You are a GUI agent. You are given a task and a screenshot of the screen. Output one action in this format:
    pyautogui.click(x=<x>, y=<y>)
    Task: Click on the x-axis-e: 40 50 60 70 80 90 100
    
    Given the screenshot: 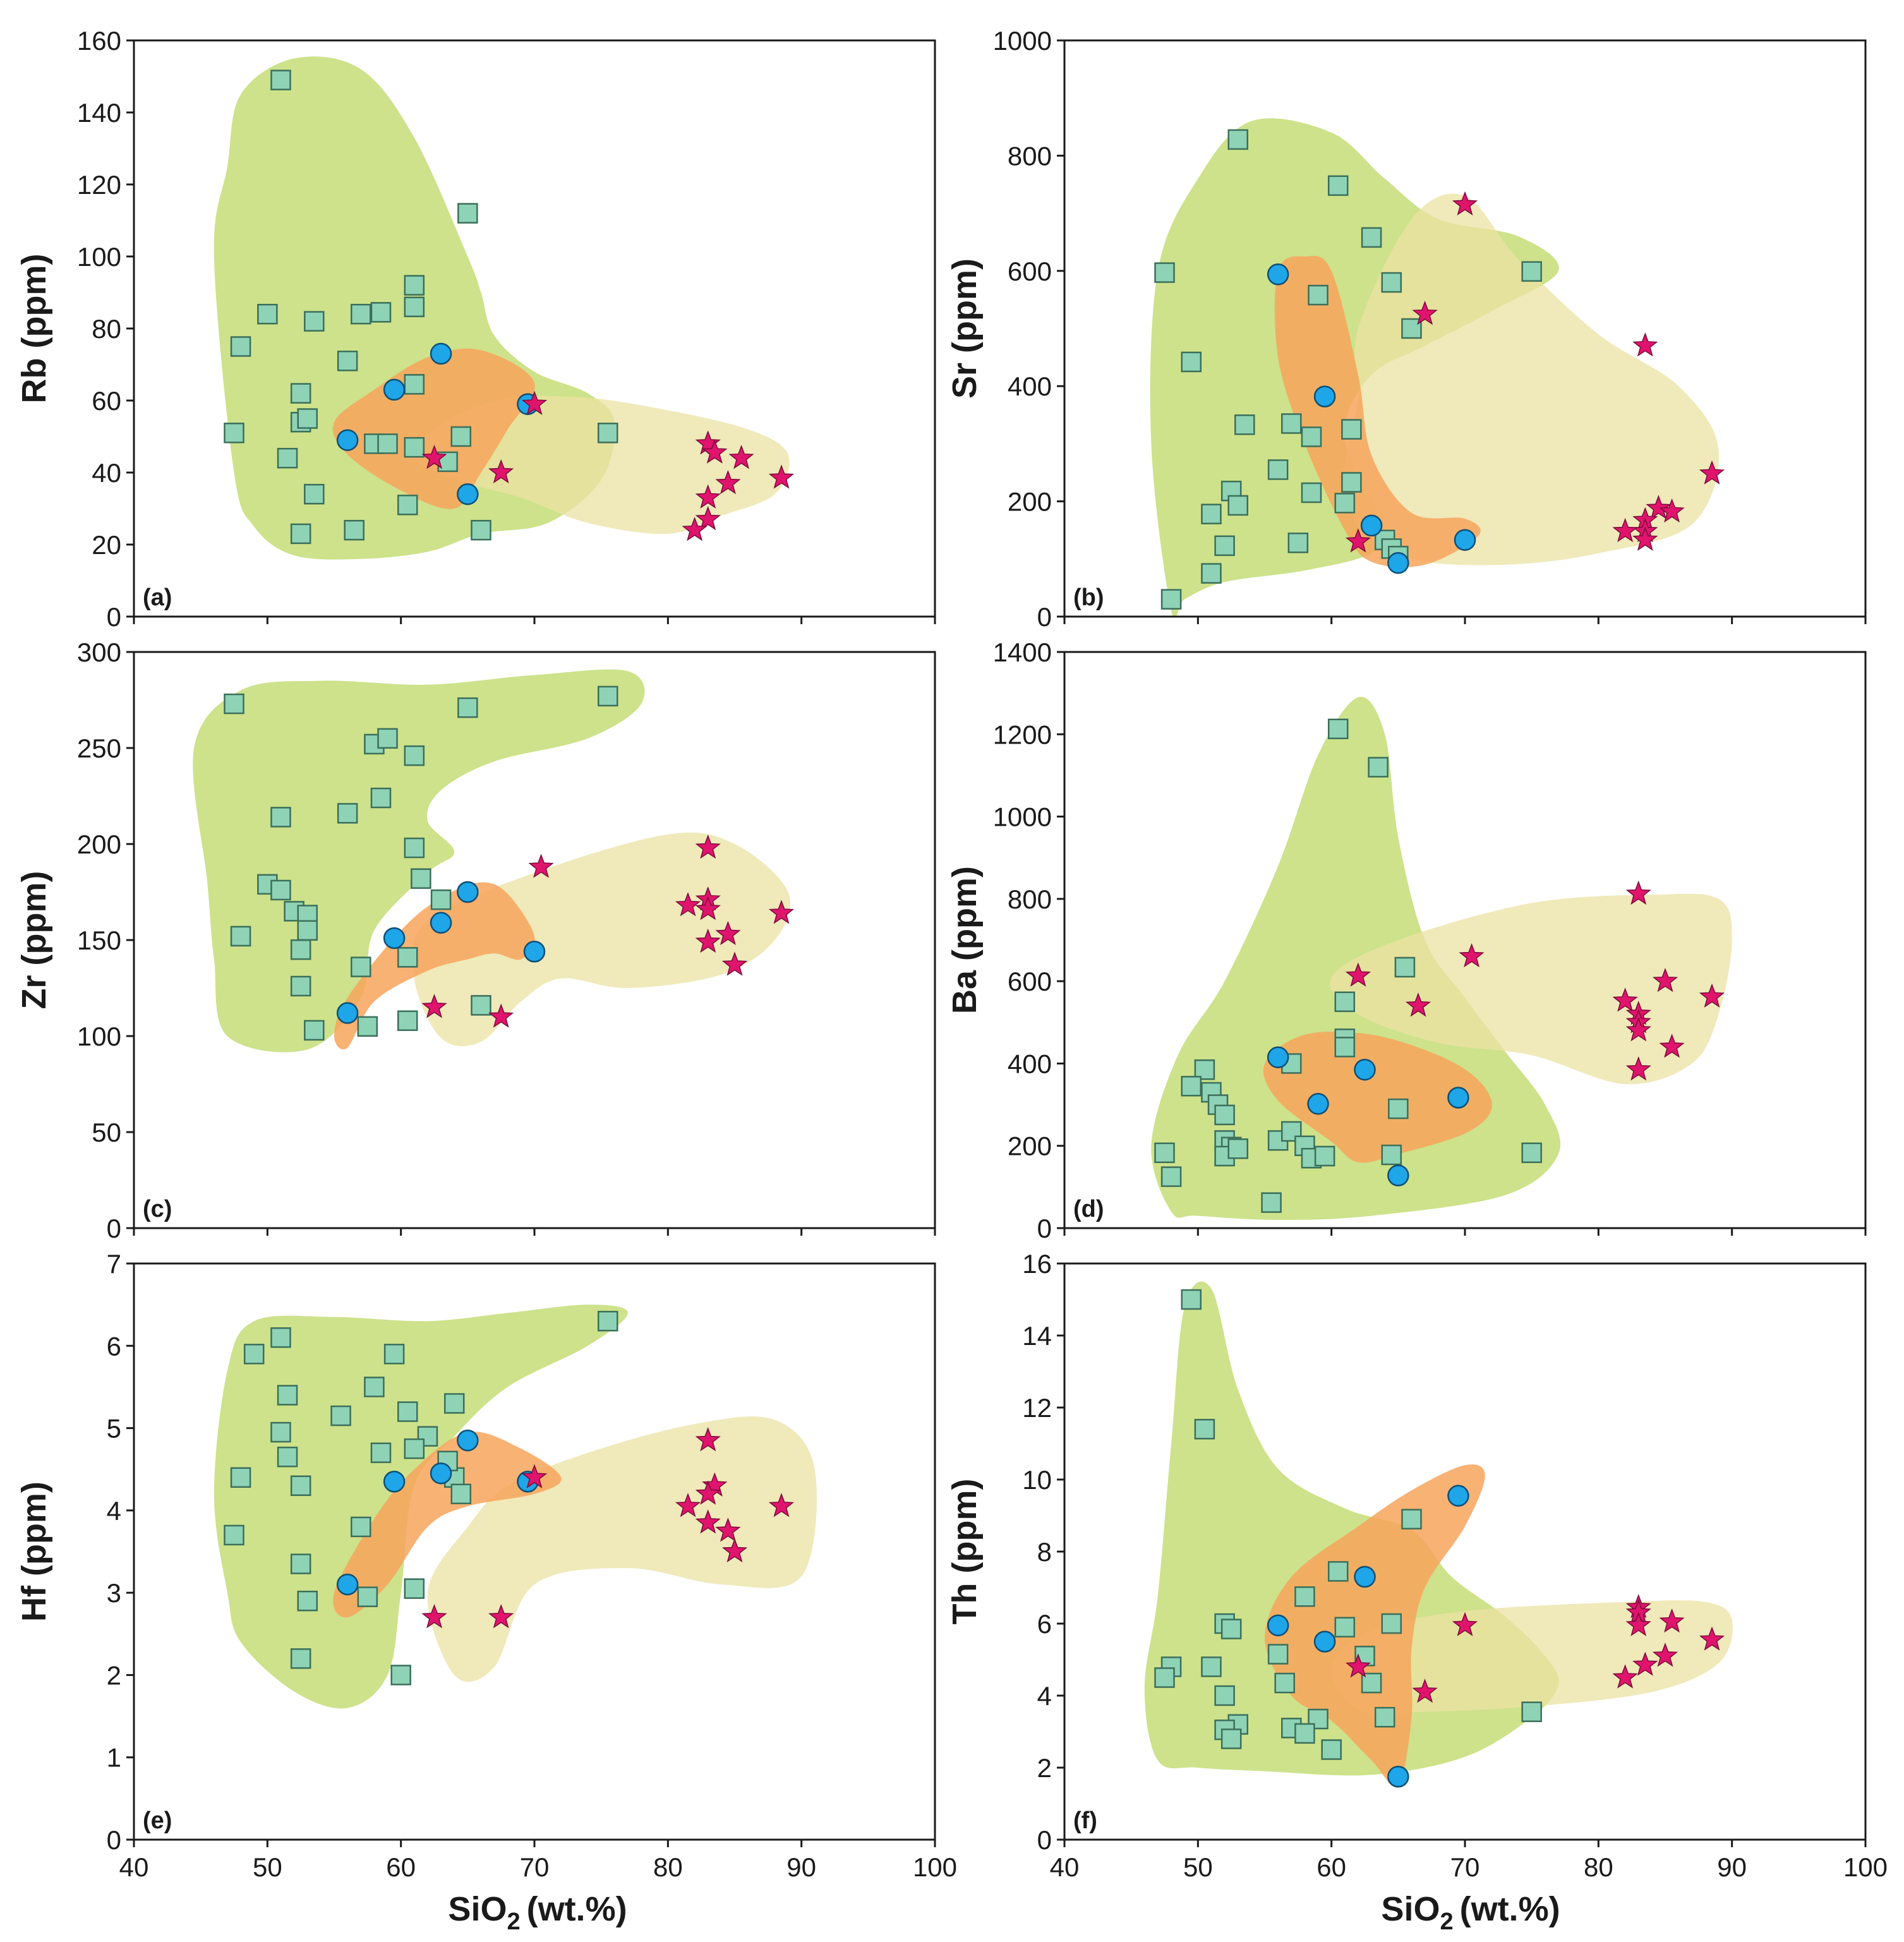 What is the action you would take?
    pyautogui.click(x=538, y=1861)
    